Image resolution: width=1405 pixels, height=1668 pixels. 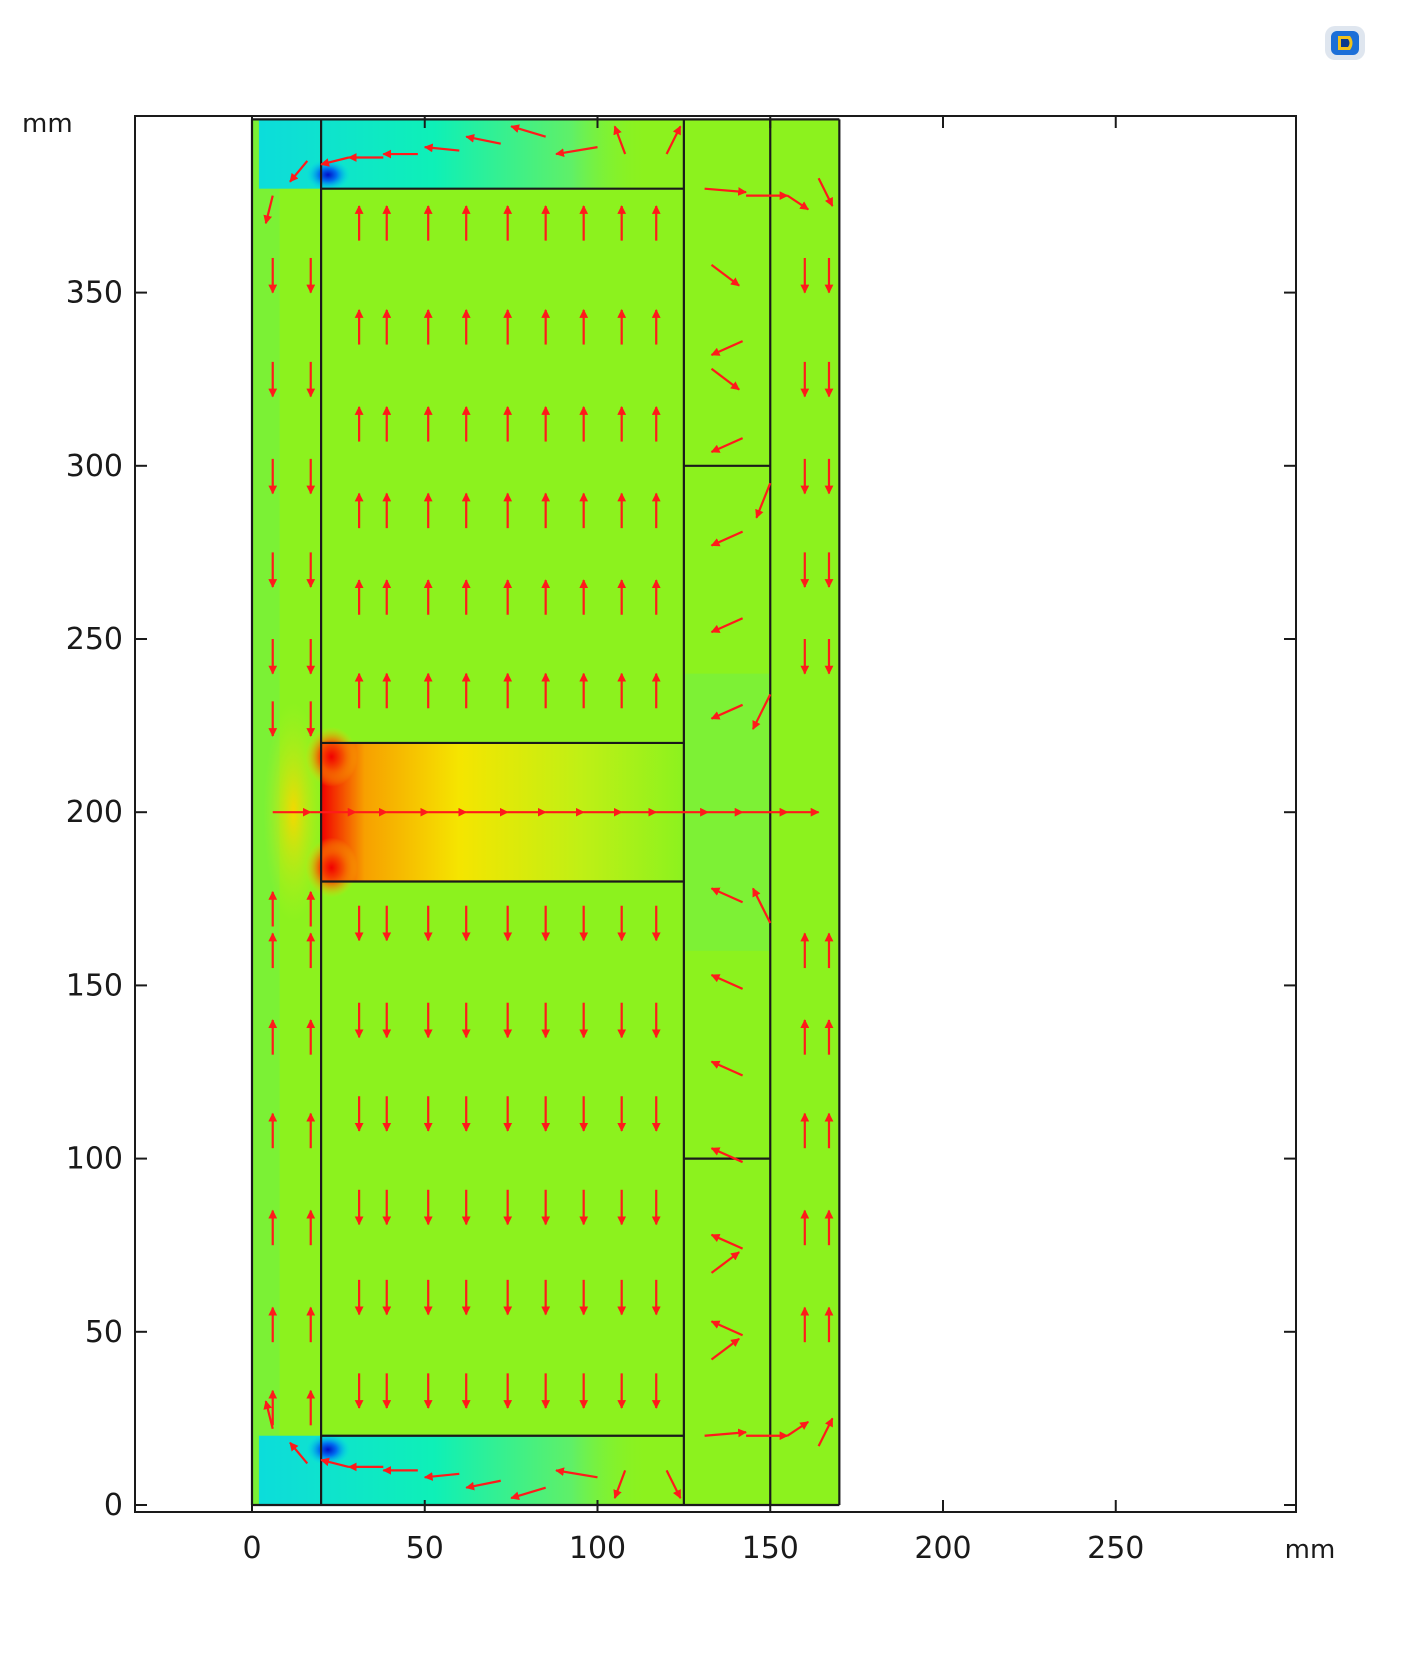 I want to click on y-tick-label: 0, so click(x=113, y=1505).